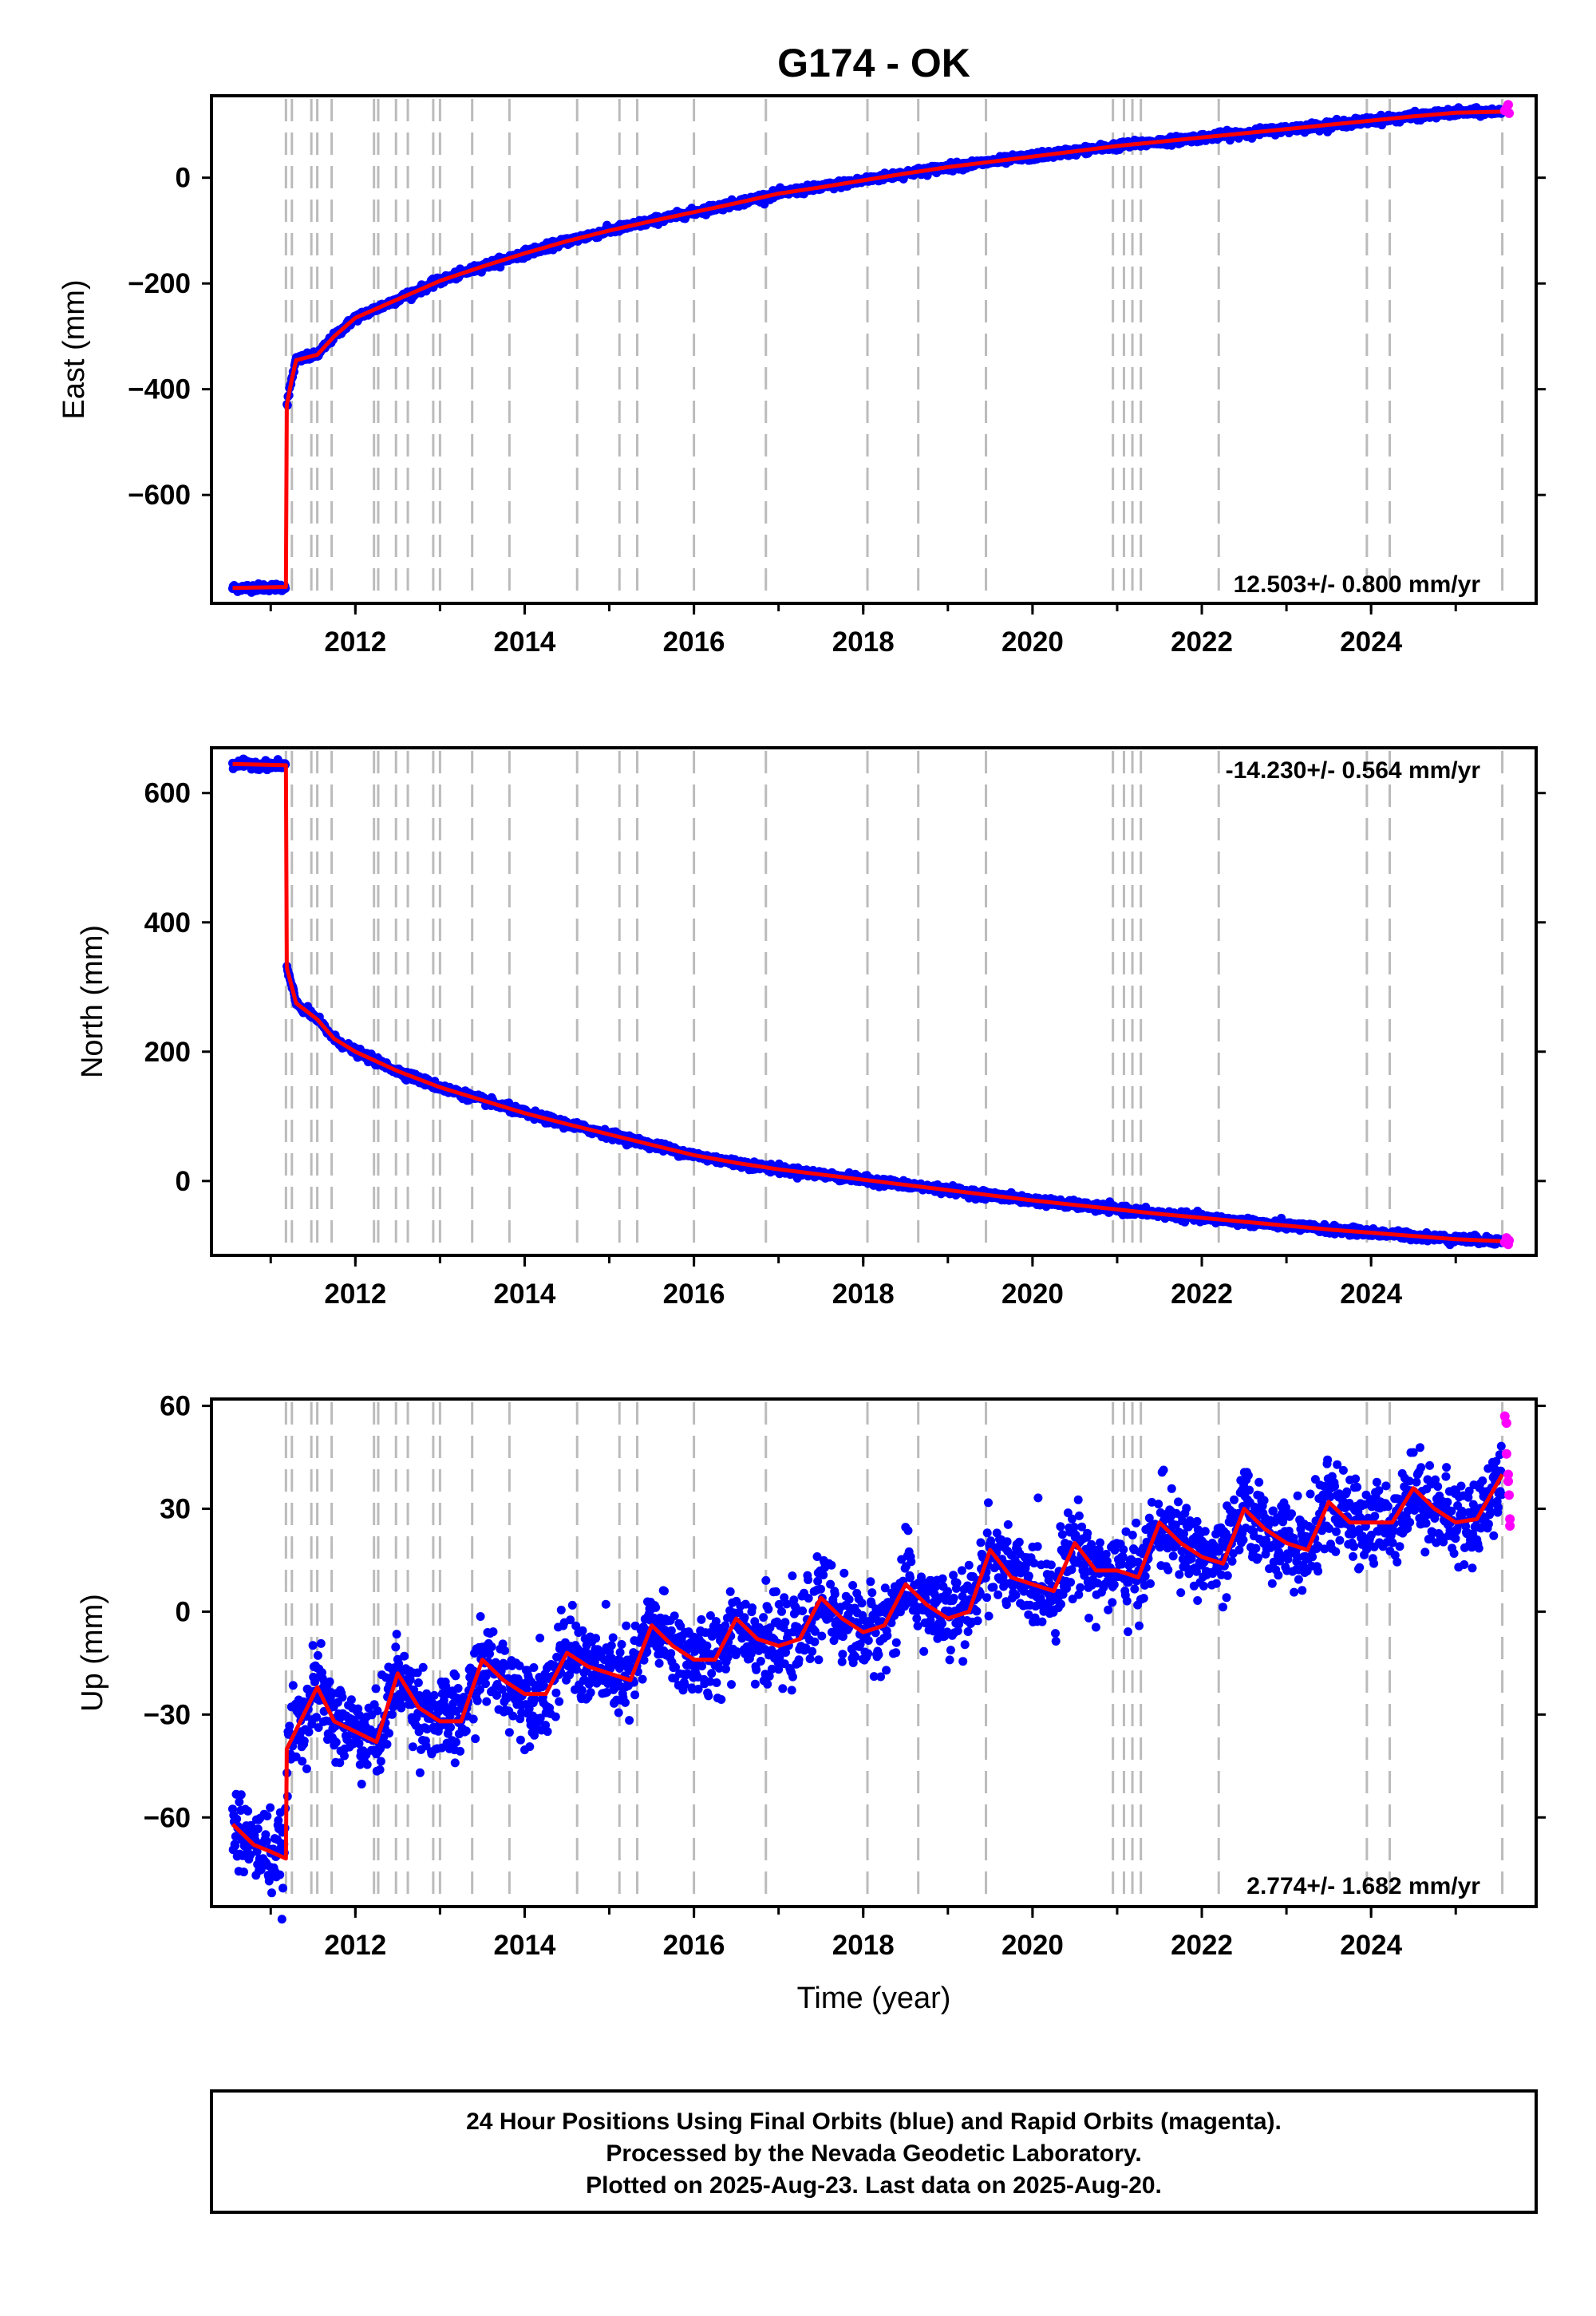 The width and height of the screenshot is (1596, 2316). What do you see at coordinates (1032, 642) in the screenshot?
I see `east-x-tick-label: 2020` at bounding box center [1032, 642].